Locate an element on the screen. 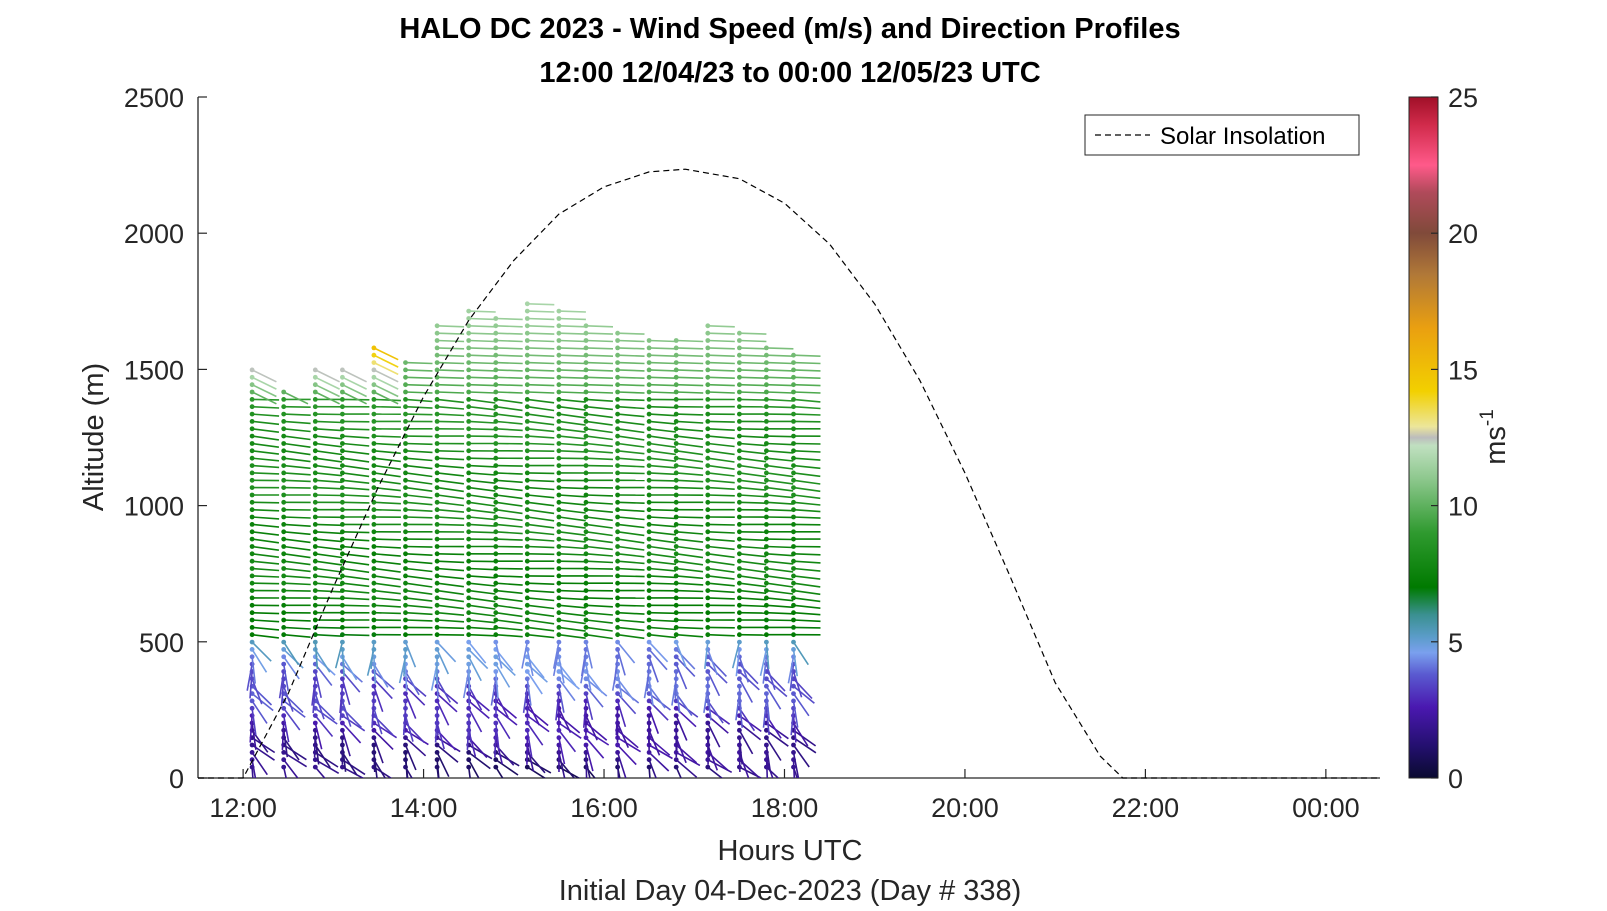  chart-subtitle: 12:00 12/04/23 to 00:00 12/05/23 UTC is located at coordinates (789, 73).